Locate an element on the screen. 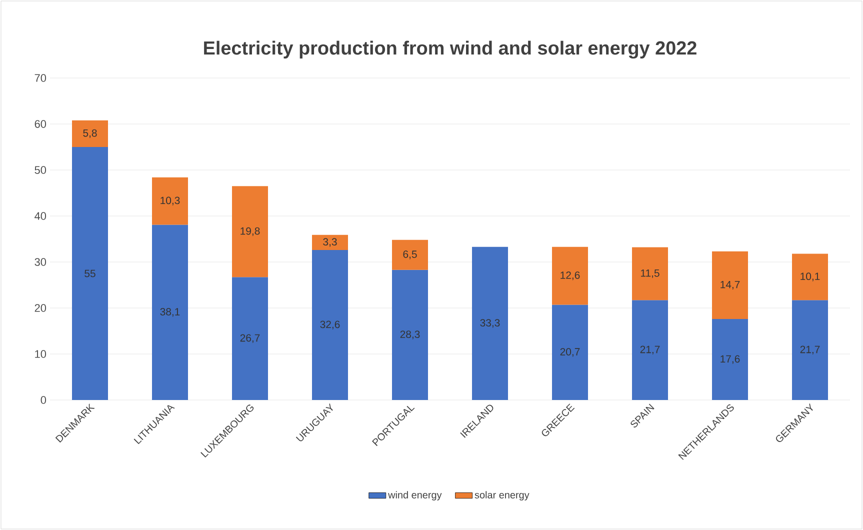  data-label: 26,7 is located at coordinates (250, 338).